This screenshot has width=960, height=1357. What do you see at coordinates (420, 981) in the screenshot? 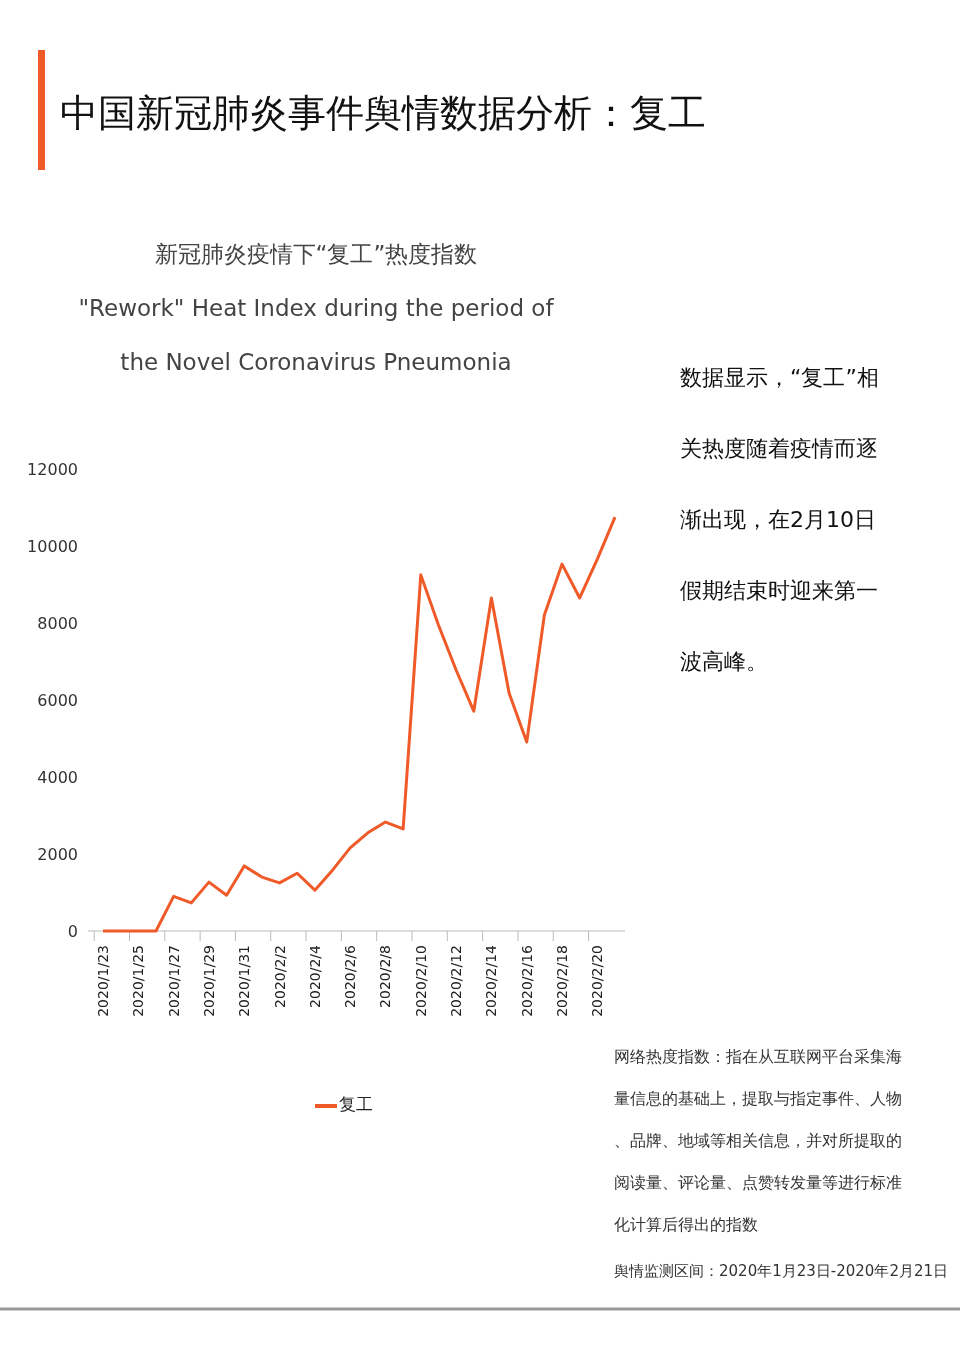
I see `x-tick-label: 2020/2/10` at bounding box center [420, 981].